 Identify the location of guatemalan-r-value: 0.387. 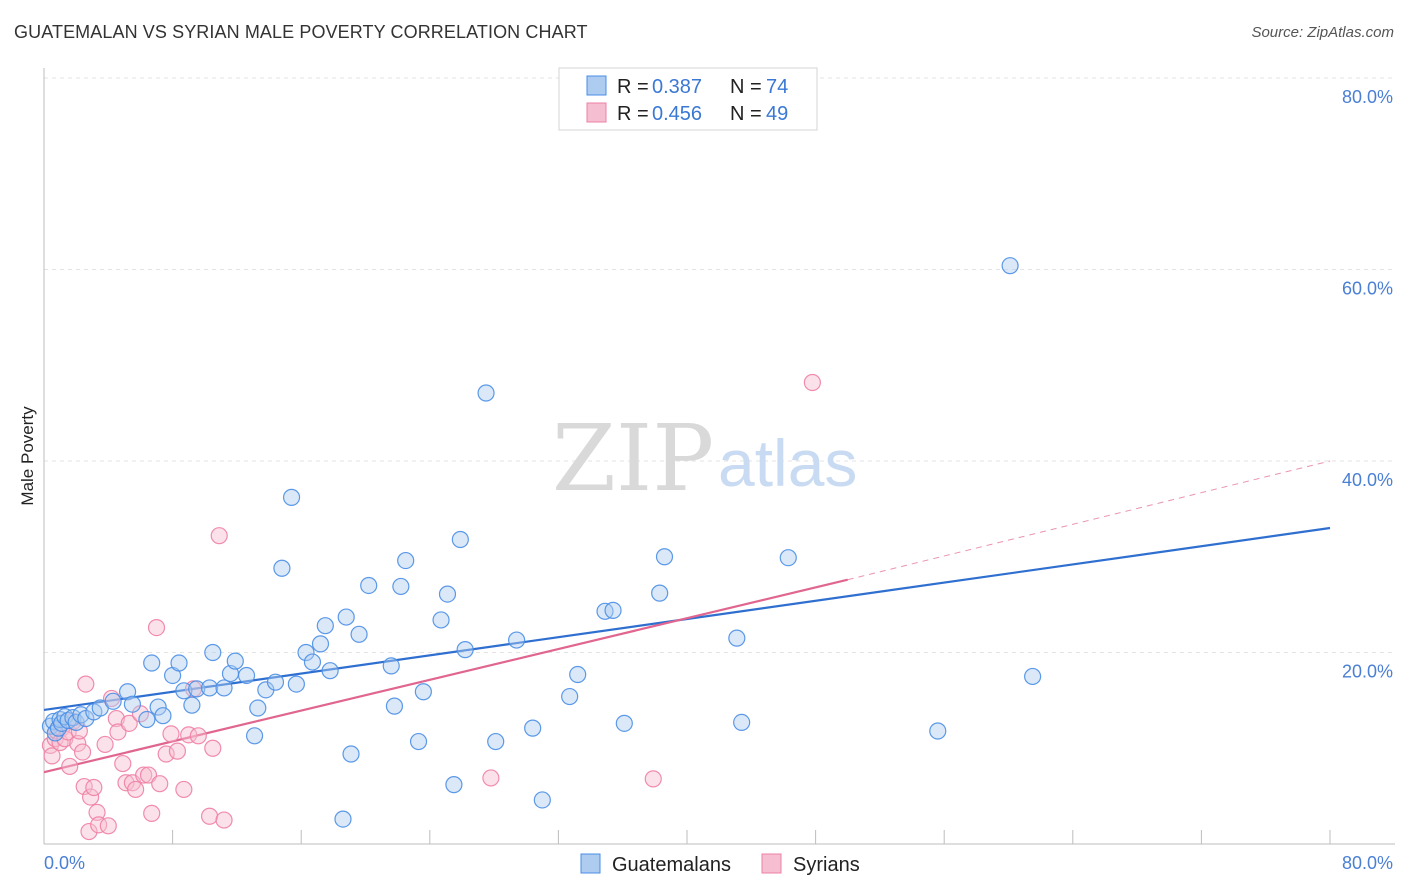
(677, 87).